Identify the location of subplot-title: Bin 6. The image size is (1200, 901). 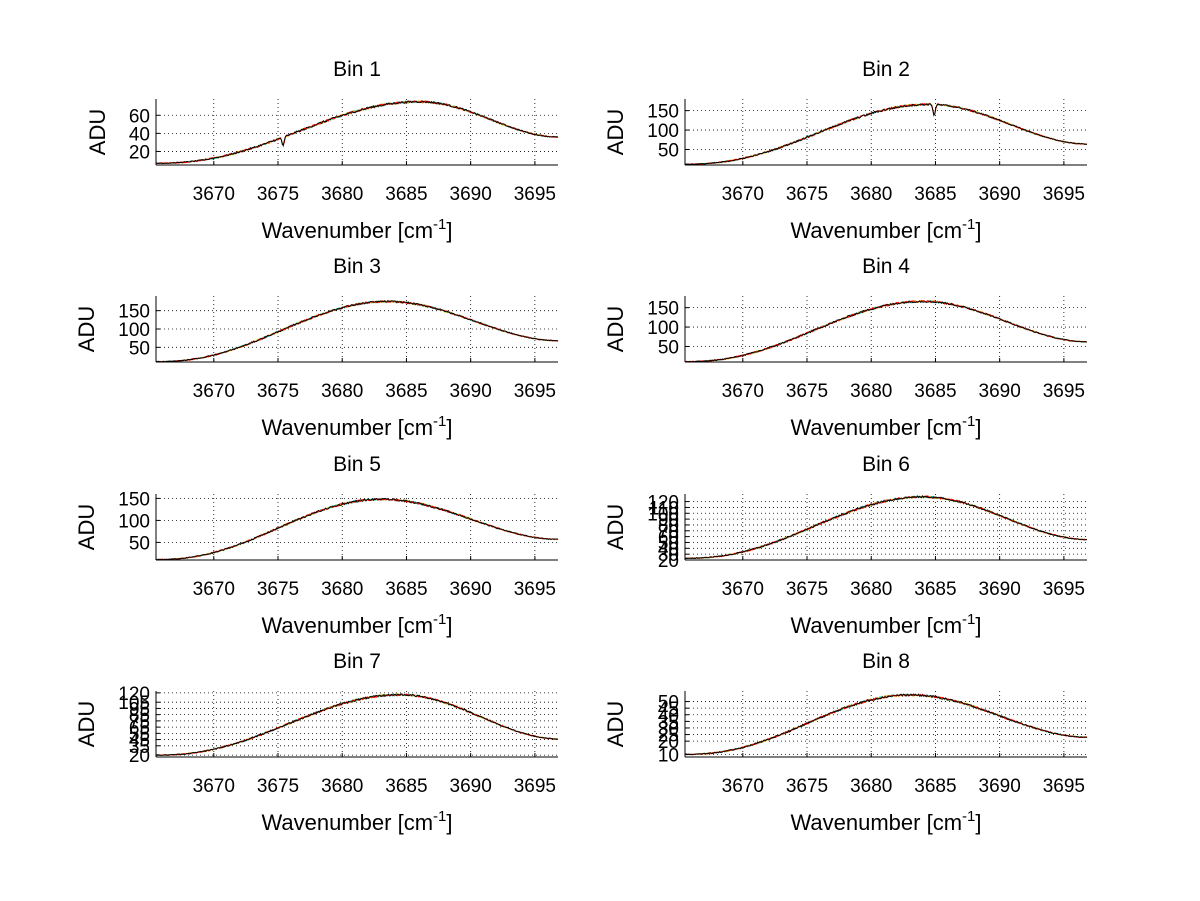
(886, 464).